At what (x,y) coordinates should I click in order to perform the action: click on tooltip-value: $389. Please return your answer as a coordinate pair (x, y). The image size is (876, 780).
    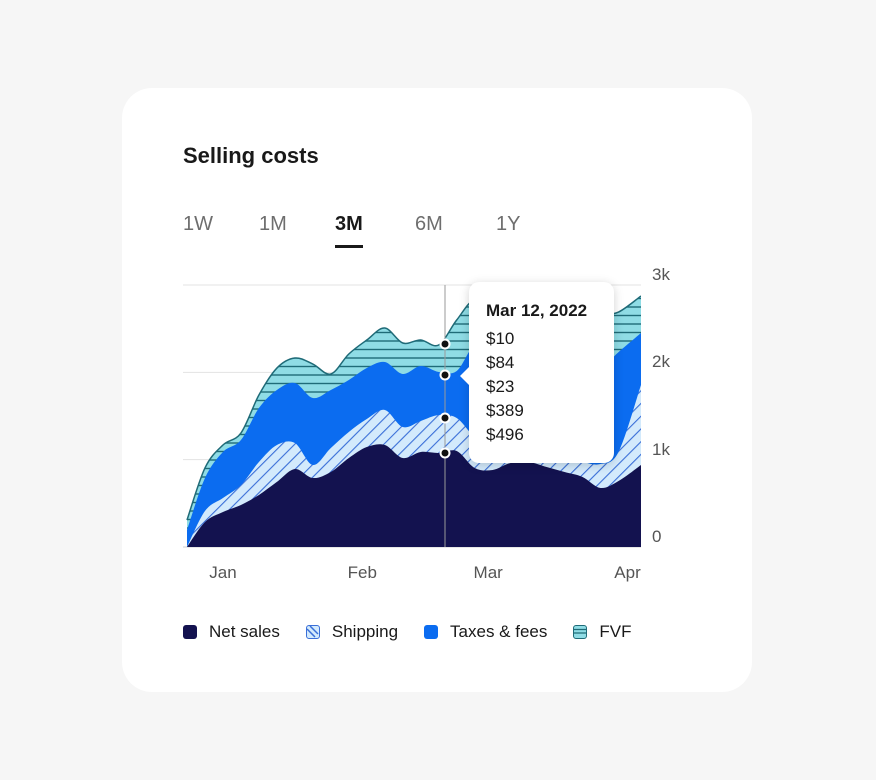
    Looking at the image, I should click on (505, 410).